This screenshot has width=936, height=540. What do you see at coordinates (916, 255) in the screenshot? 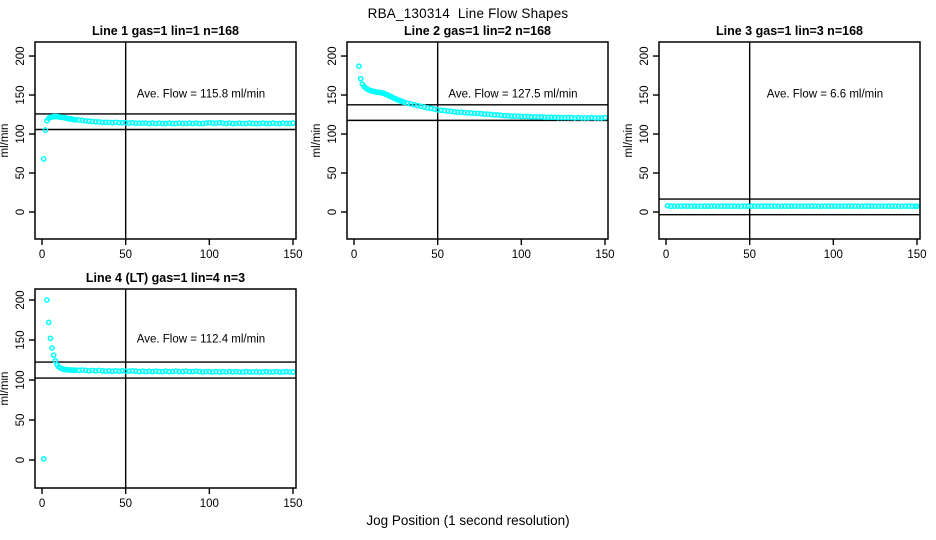
I see `svg-text: 150` at bounding box center [916, 255].